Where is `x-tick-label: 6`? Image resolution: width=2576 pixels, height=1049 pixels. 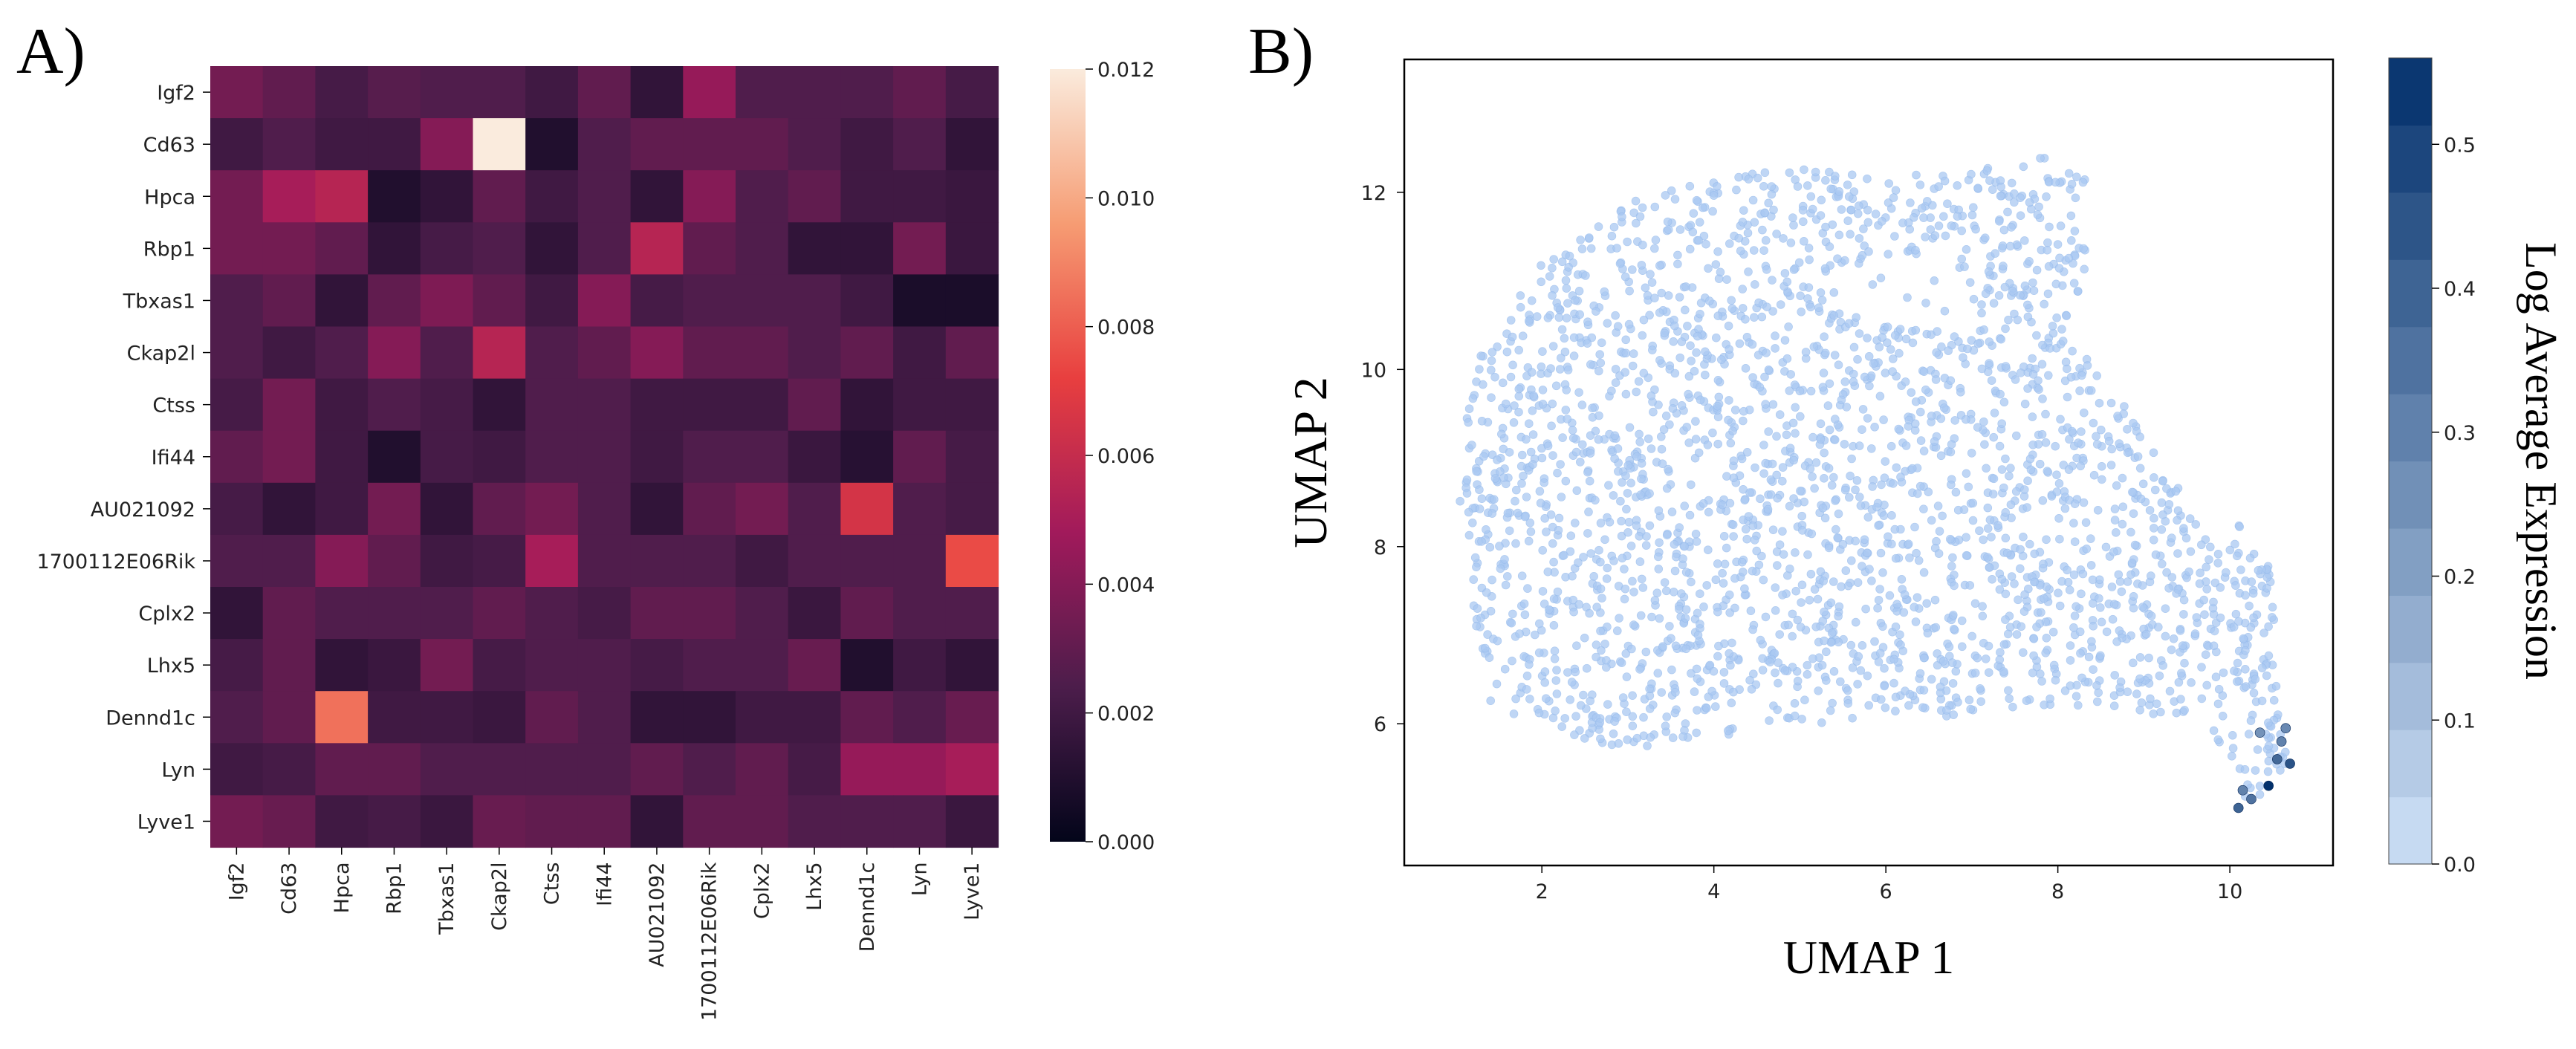 x-tick-label: 6 is located at coordinates (1886, 891).